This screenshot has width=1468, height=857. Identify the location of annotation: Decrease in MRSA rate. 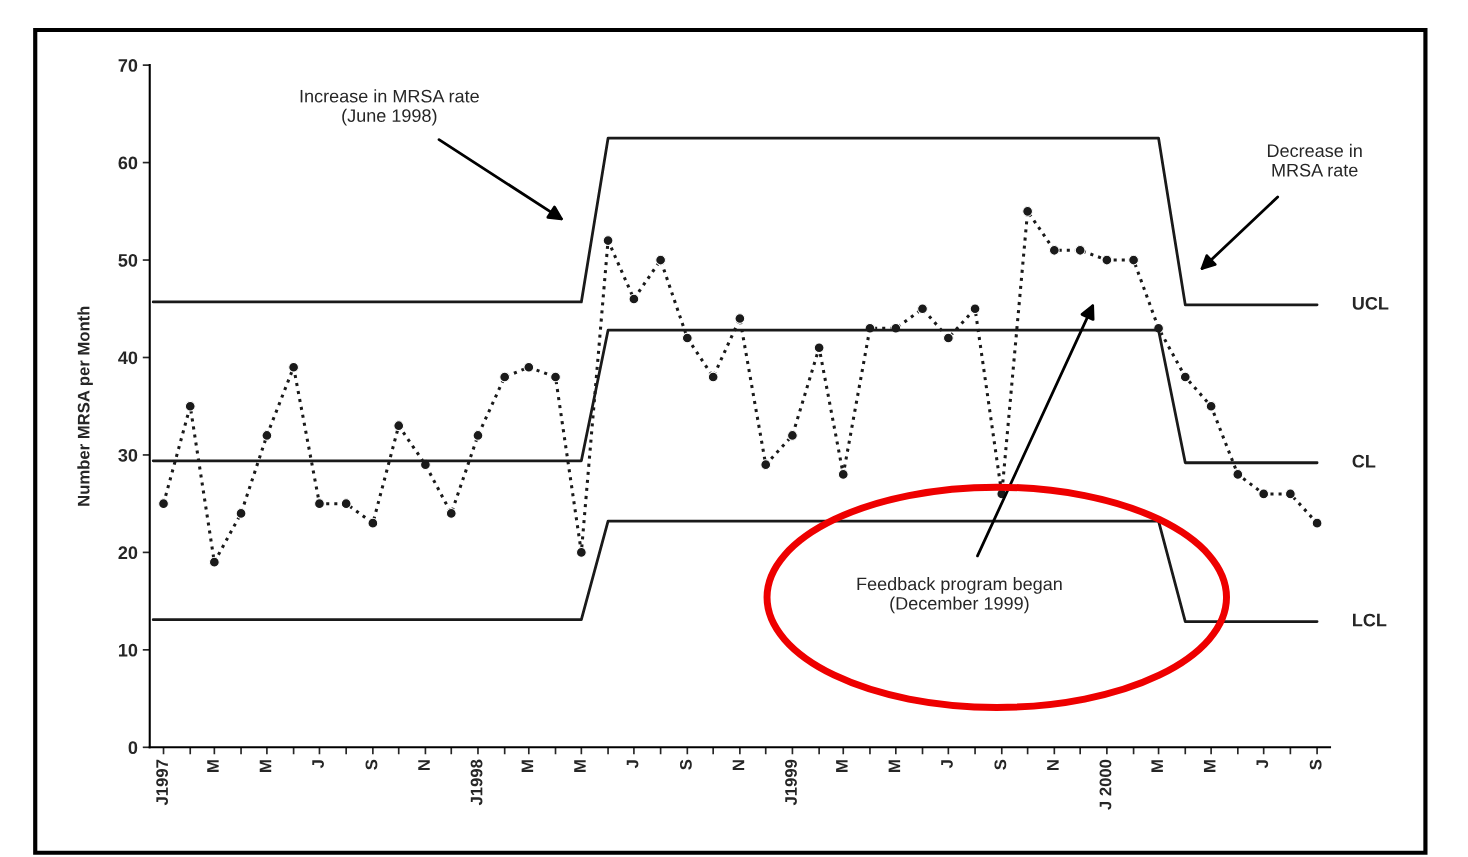
(1314, 160).